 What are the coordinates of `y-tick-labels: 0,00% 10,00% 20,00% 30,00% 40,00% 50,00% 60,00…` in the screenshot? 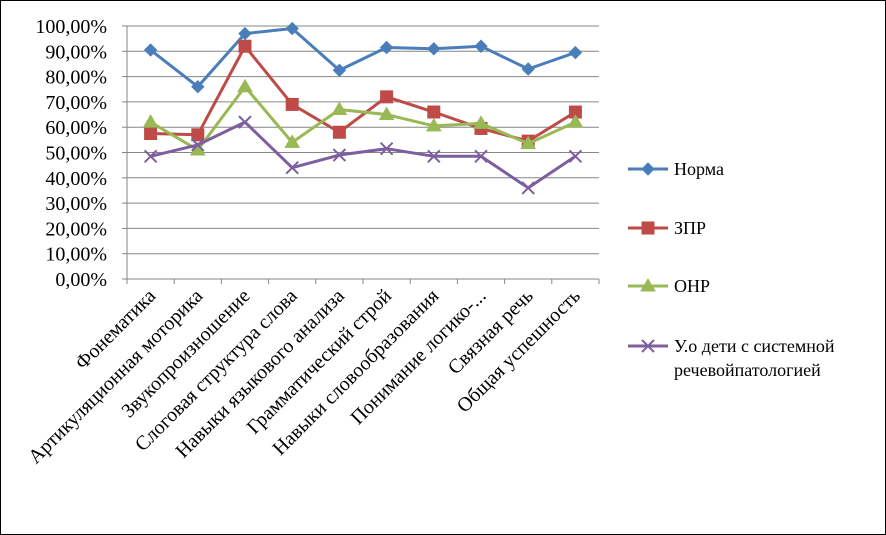 It's located at (71, 153).